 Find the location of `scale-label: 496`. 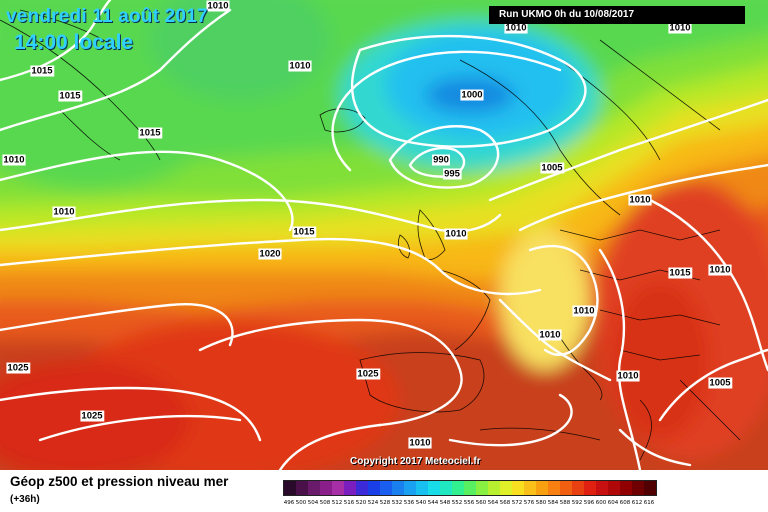

scale-label: 496 is located at coordinates (289, 503).